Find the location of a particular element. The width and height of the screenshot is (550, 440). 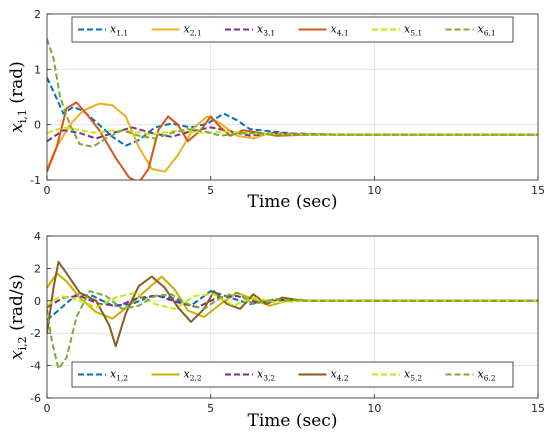

legend-label-5: x5,1 is located at coordinates (413, 30).